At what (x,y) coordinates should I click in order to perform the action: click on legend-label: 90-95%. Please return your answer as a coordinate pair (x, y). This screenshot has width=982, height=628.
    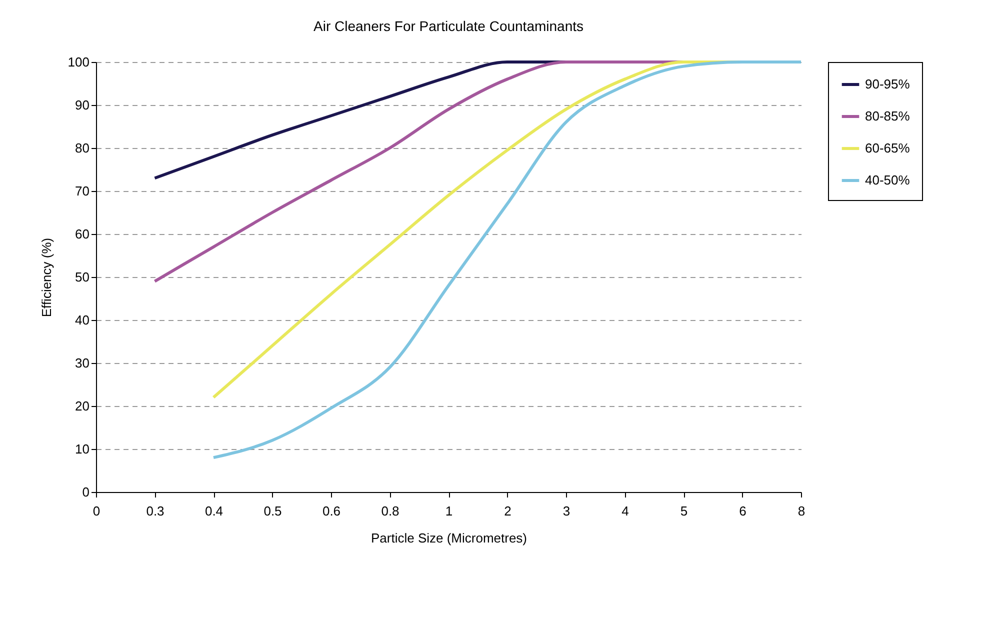
    Looking at the image, I should click on (887, 84).